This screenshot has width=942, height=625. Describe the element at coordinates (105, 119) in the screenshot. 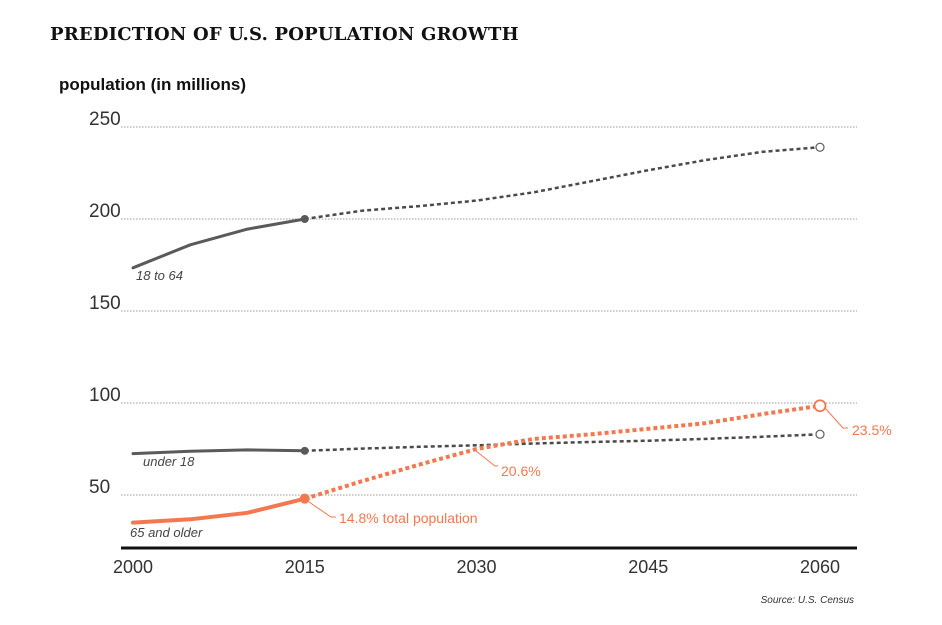

I see `y-tick-250: 250` at that location.